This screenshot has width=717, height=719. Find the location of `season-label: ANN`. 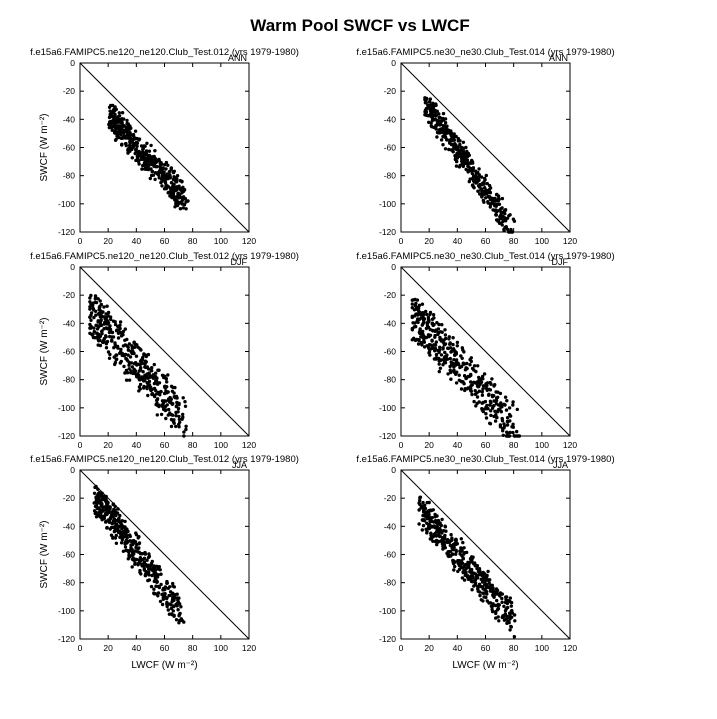

season-label: ANN is located at coordinates (558, 58).